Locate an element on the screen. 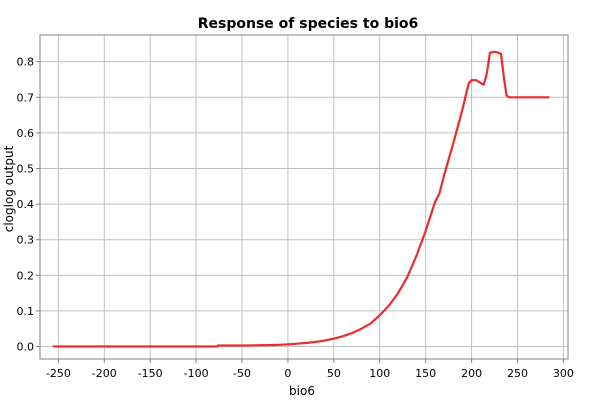  y-tick-label: 0.5 is located at coordinates (26, 169).